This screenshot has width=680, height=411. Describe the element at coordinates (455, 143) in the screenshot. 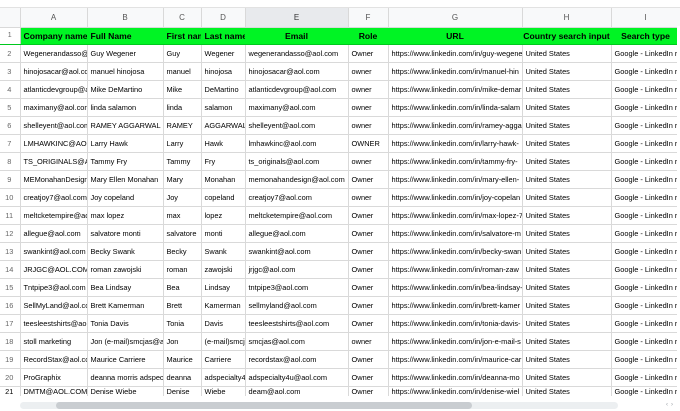

I see `cell-url: https://www.linkedin.com/in/larry-hawk-` at that location.